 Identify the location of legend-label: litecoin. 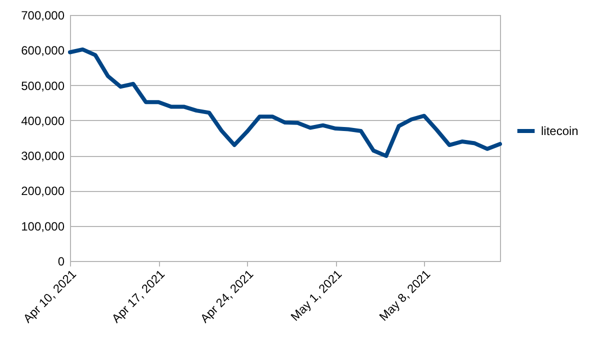
(559, 131).